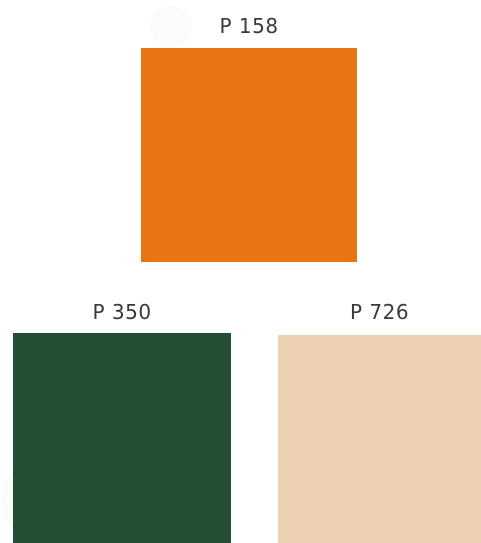  What do you see at coordinates (171, 27) in the screenshot?
I see `background-watermark` at bounding box center [171, 27].